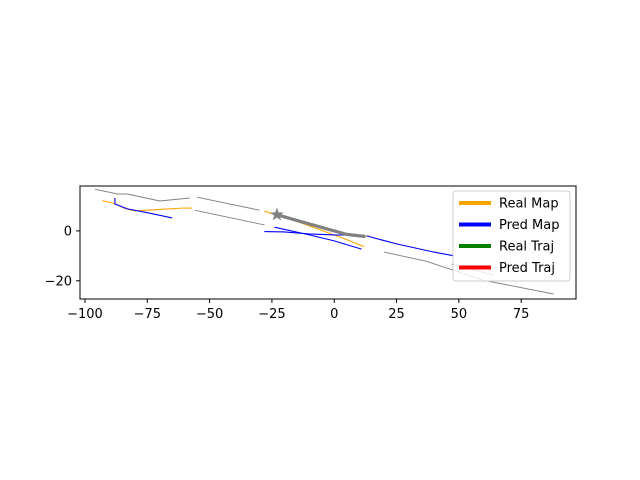  What do you see at coordinates (527, 268) in the screenshot?
I see `legend-label-pred-traj: Pred Traj` at bounding box center [527, 268].